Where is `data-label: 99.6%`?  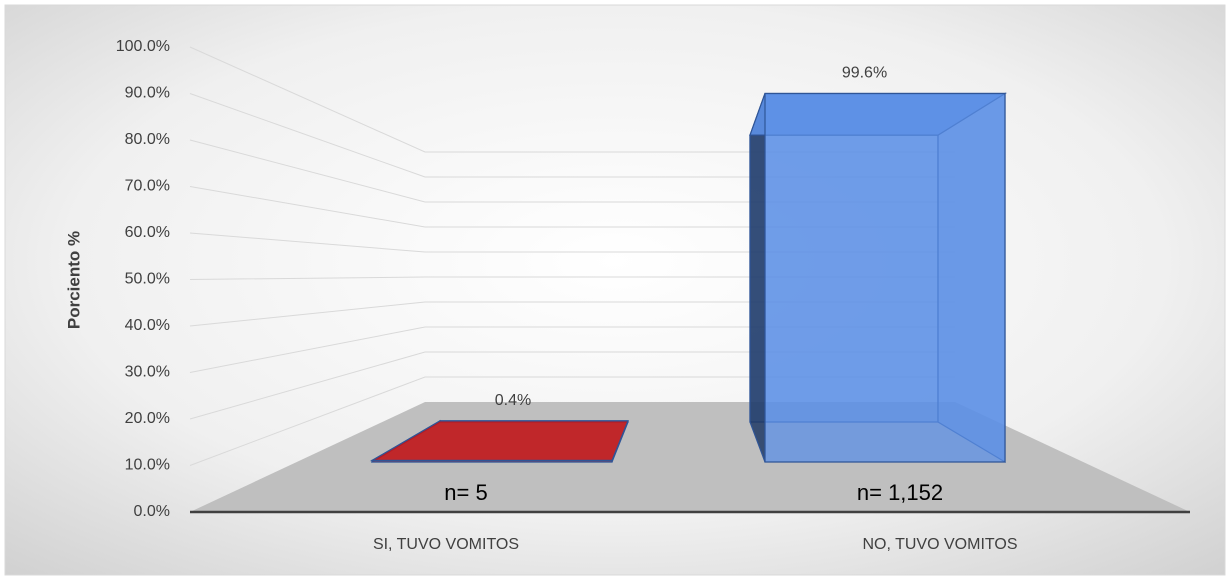
data-label: 99.6% is located at coordinates (864, 73).